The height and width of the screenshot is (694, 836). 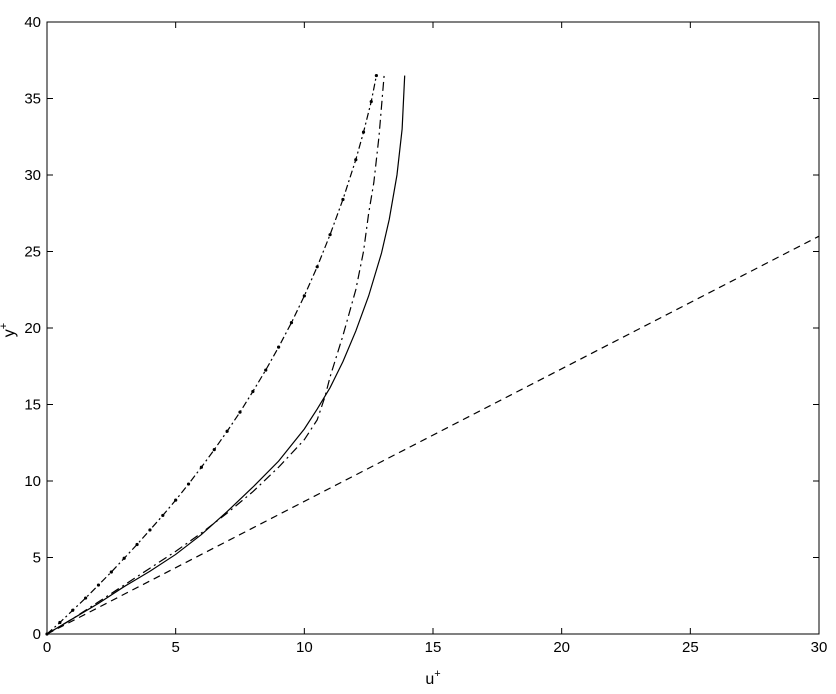 What do you see at coordinates (433, 647) in the screenshot?
I see `x-tick-label: 15` at bounding box center [433, 647].